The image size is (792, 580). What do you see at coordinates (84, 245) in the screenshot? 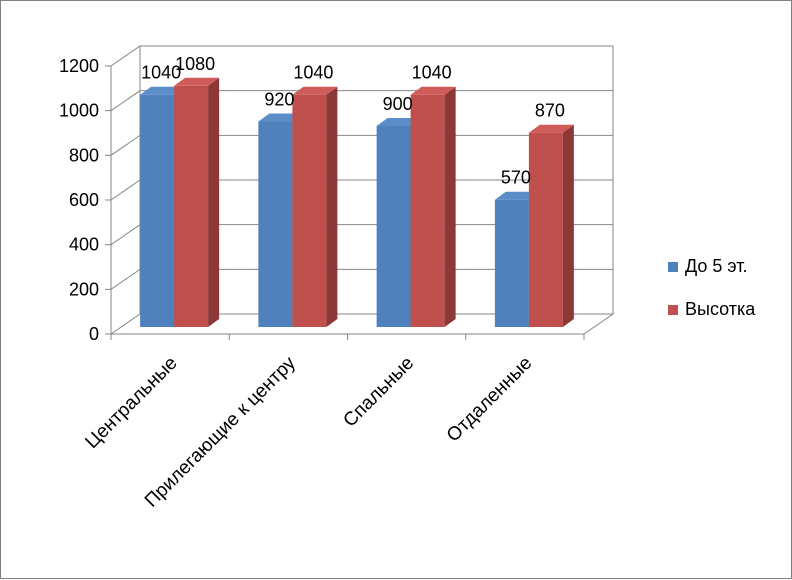
I see `y-tick-label: 400` at bounding box center [84, 245].